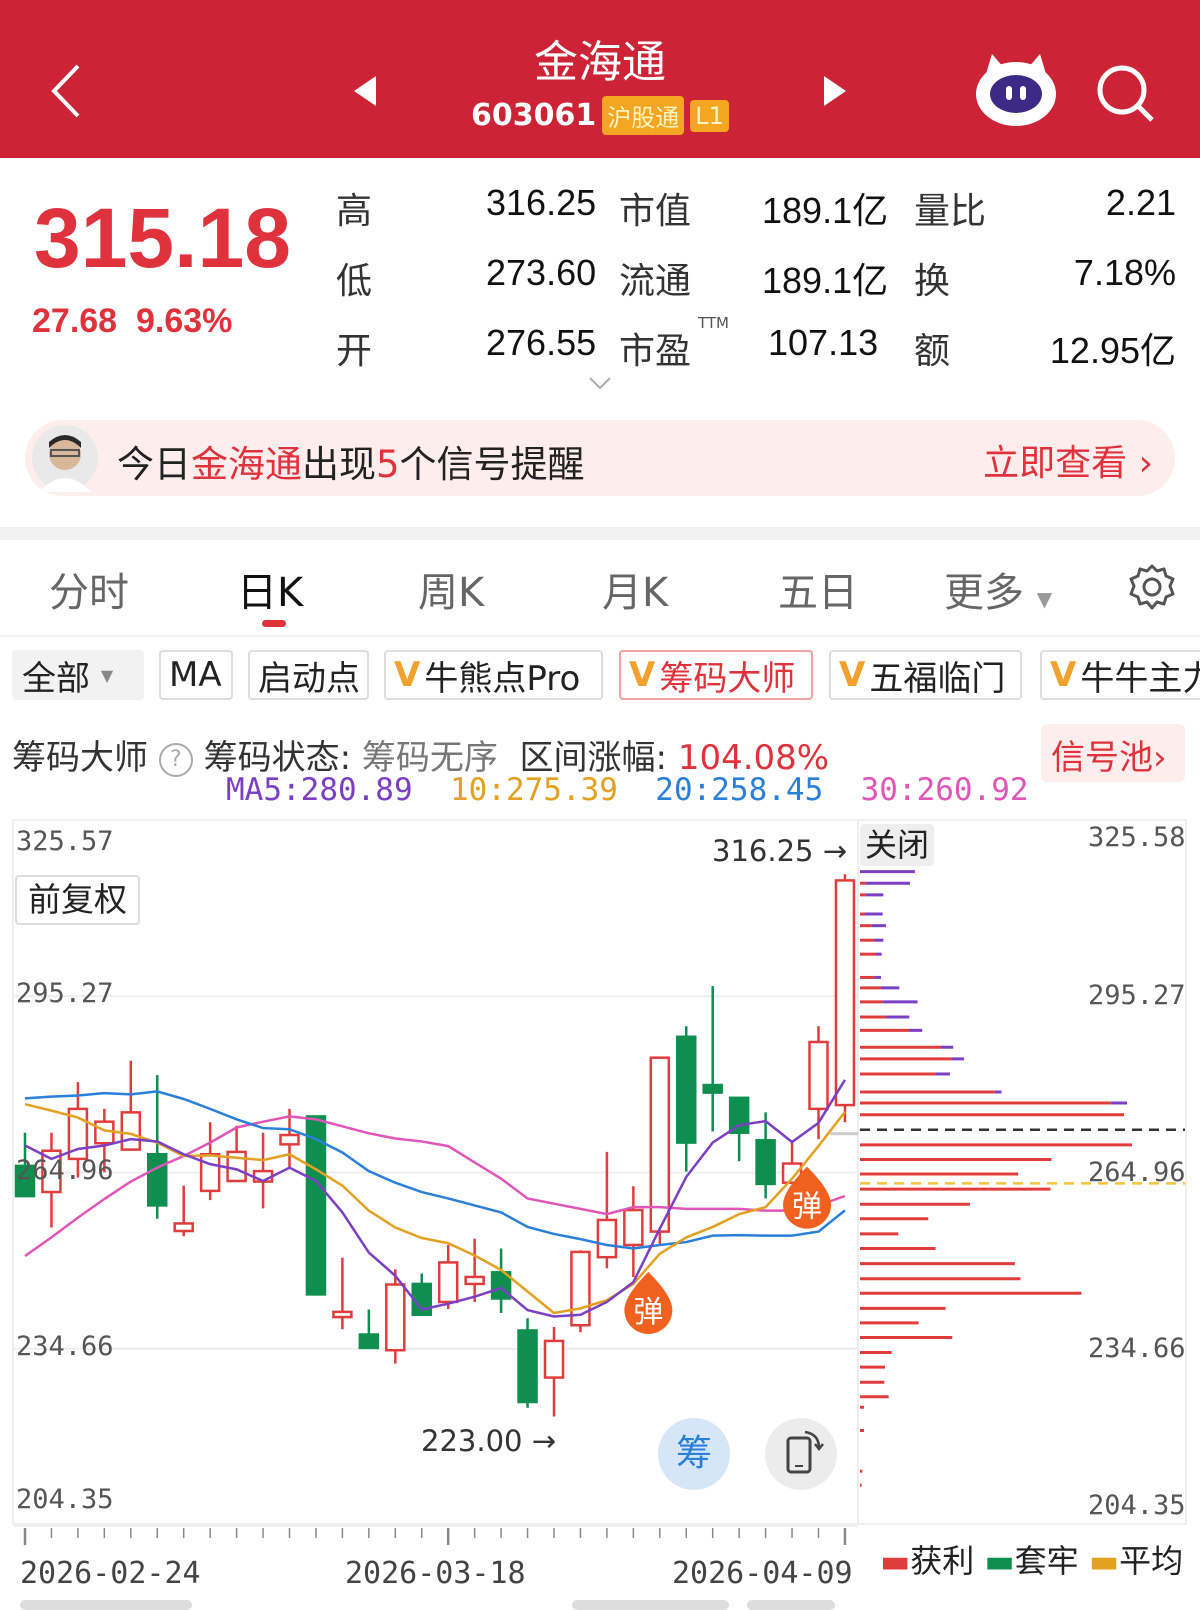 This screenshot has height=1610, width=1200. Describe the element at coordinates (339, 464) in the screenshot. I see `banner-mid: 出现` at that location.